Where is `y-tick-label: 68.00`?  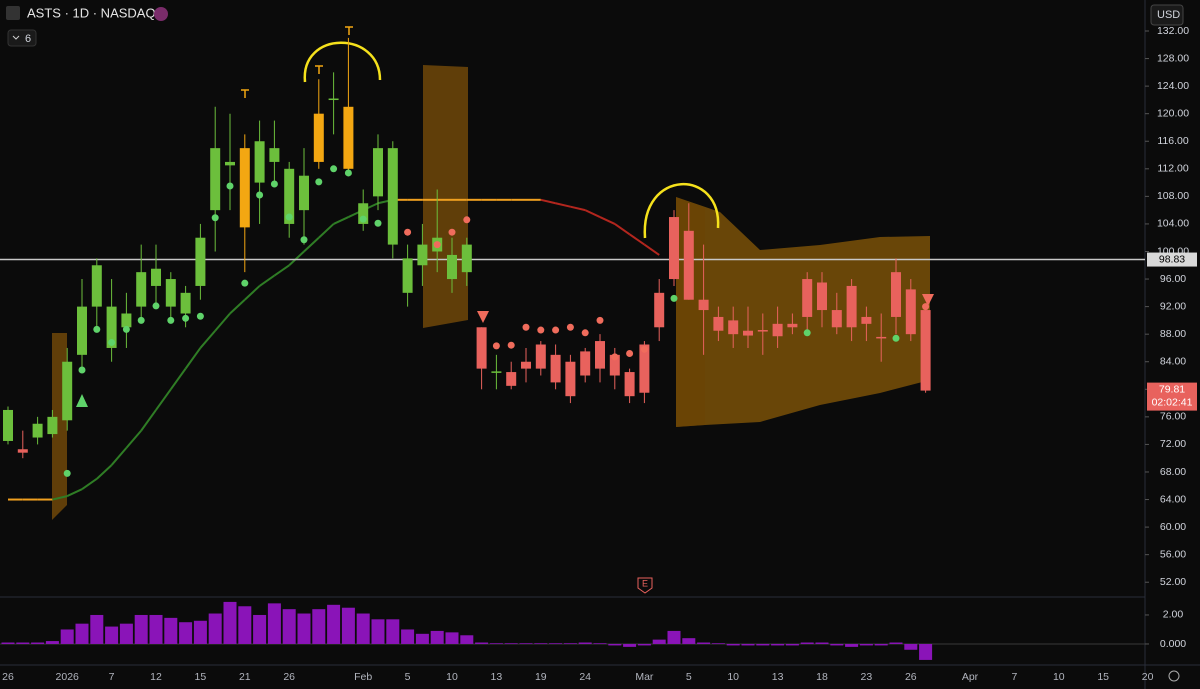 y-tick-label: 68.00 is located at coordinates (1173, 472).